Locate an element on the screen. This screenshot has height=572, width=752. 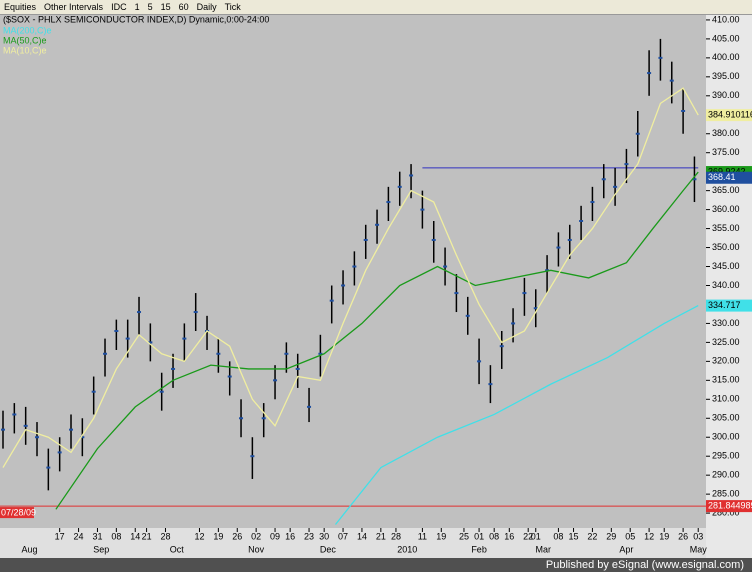
toolbar-item: Daily is located at coordinates (206, 7).